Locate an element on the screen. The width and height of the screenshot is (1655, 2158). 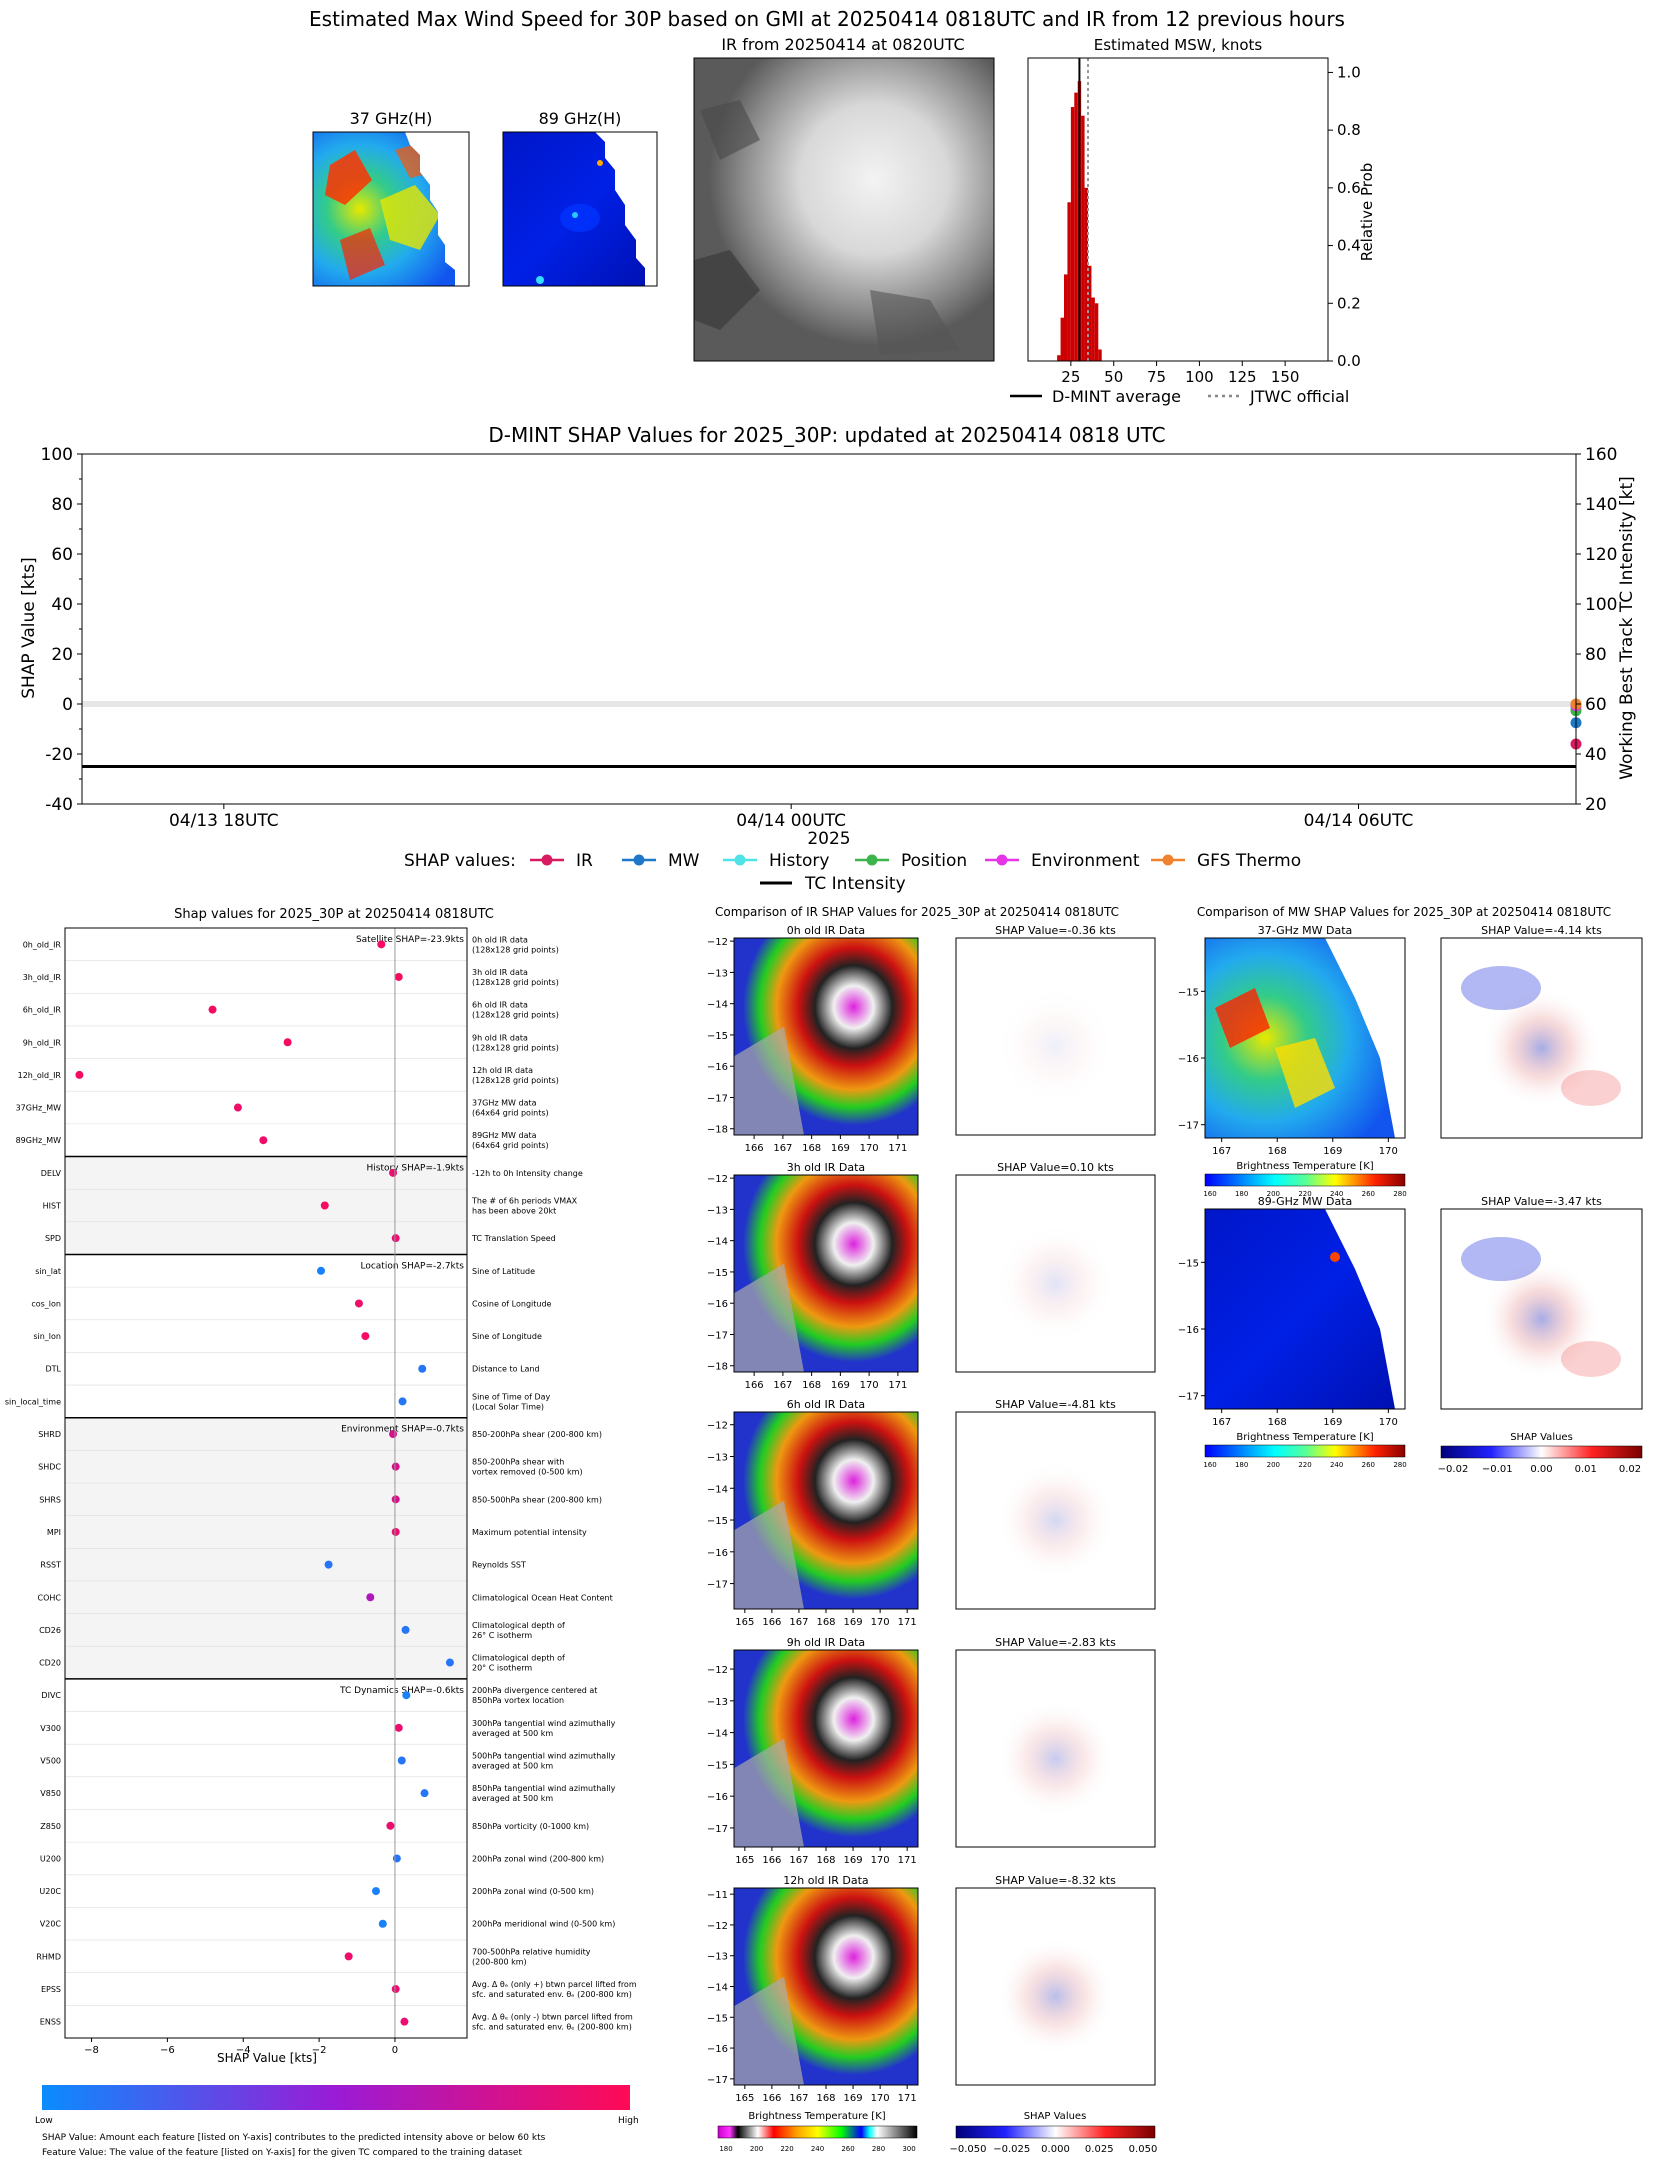
legend-marker-ir is located at coordinates (547, 860).